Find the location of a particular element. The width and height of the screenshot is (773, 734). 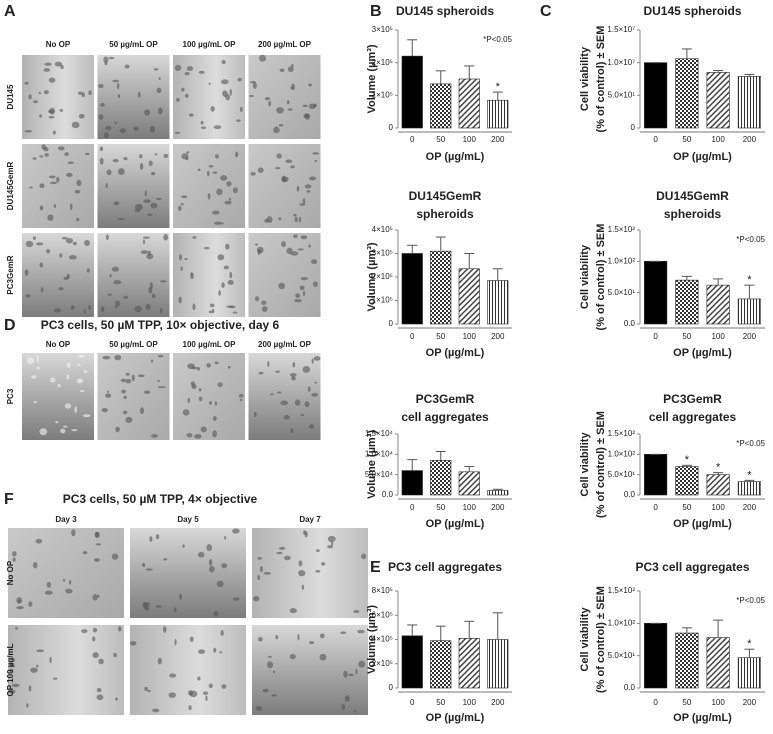

y-tick-label: 1.0×10² is located at coordinates (622, 453).